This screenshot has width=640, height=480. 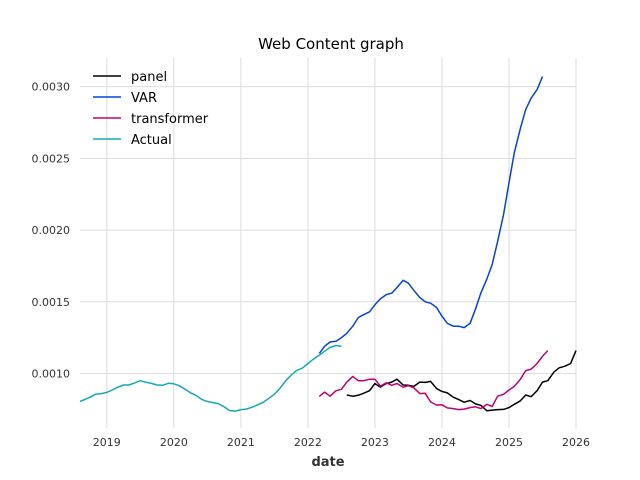 What do you see at coordinates (576, 442) in the screenshot?
I see `x-tick-label: 2026` at bounding box center [576, 442].